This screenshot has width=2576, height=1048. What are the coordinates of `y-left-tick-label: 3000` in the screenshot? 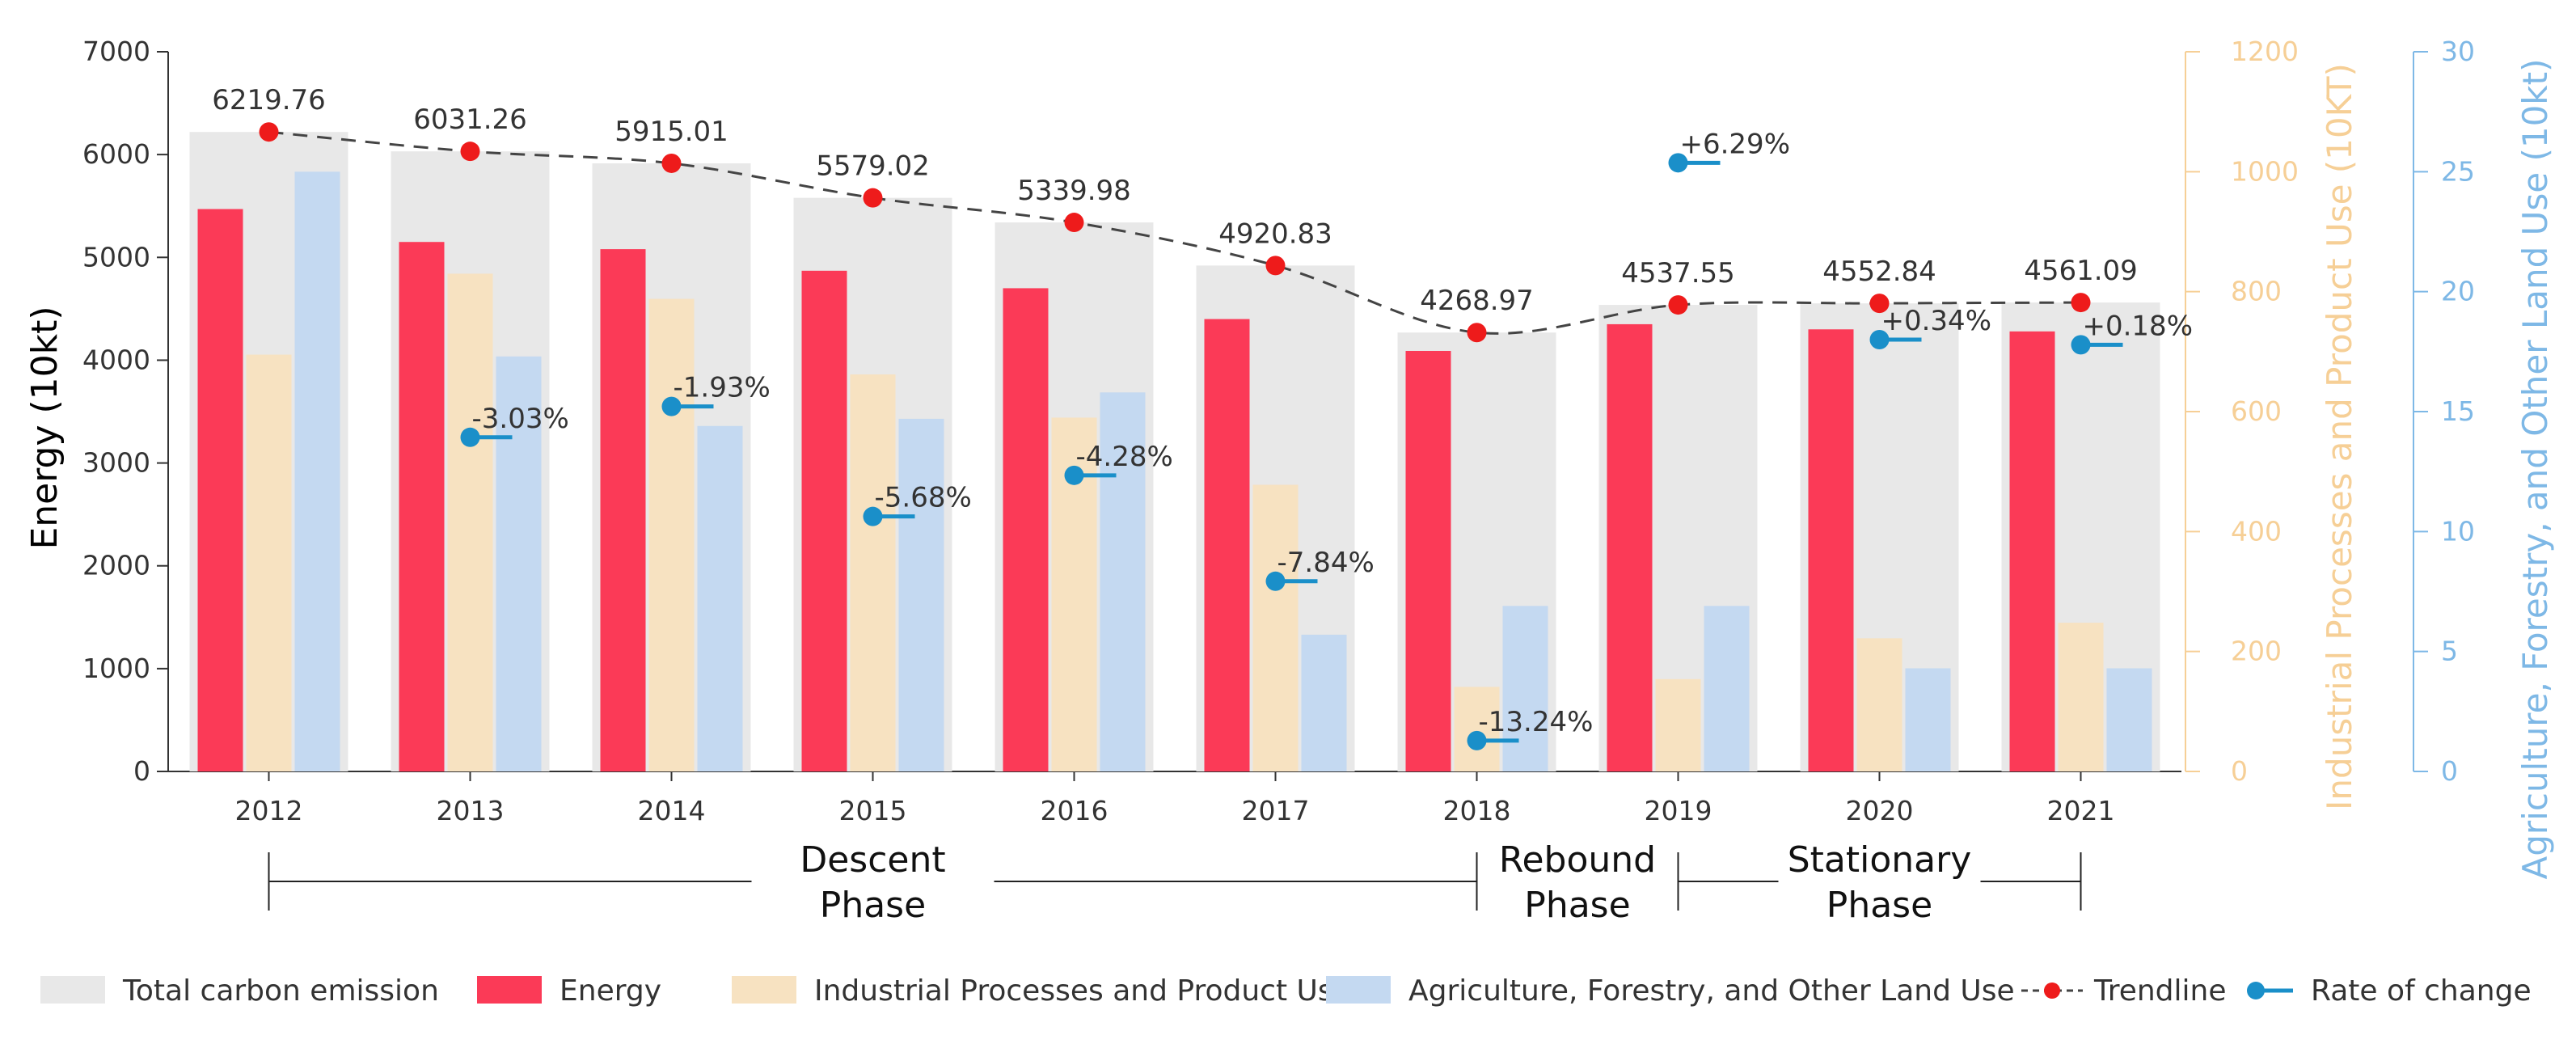 It's located at (116, 463).